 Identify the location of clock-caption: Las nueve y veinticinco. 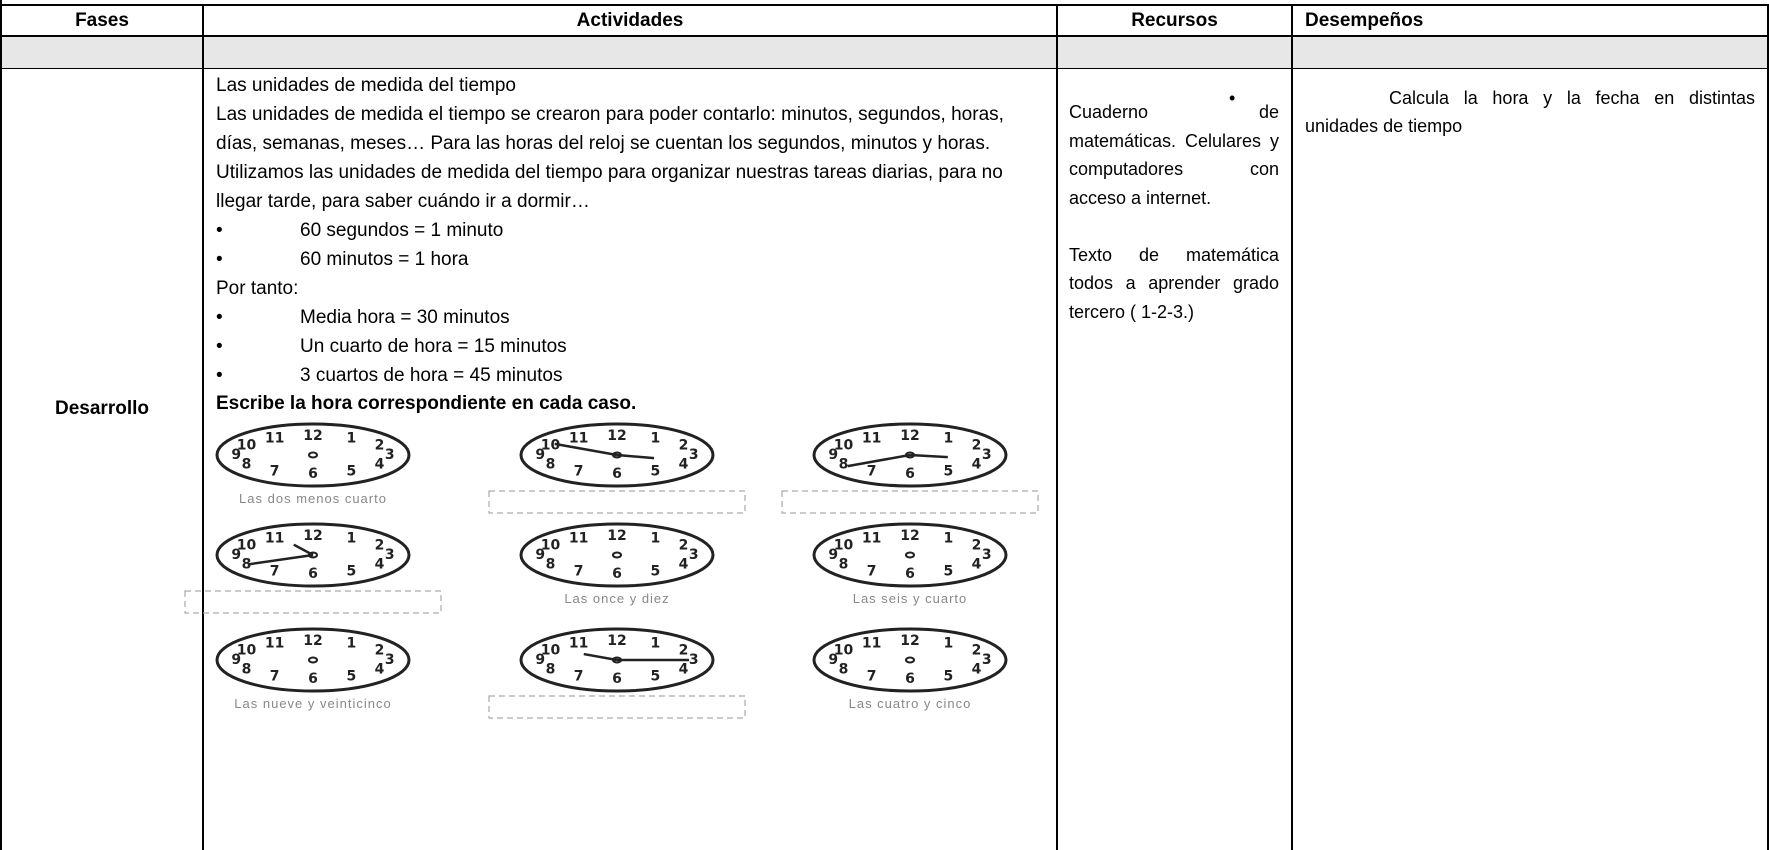
(313, 703).